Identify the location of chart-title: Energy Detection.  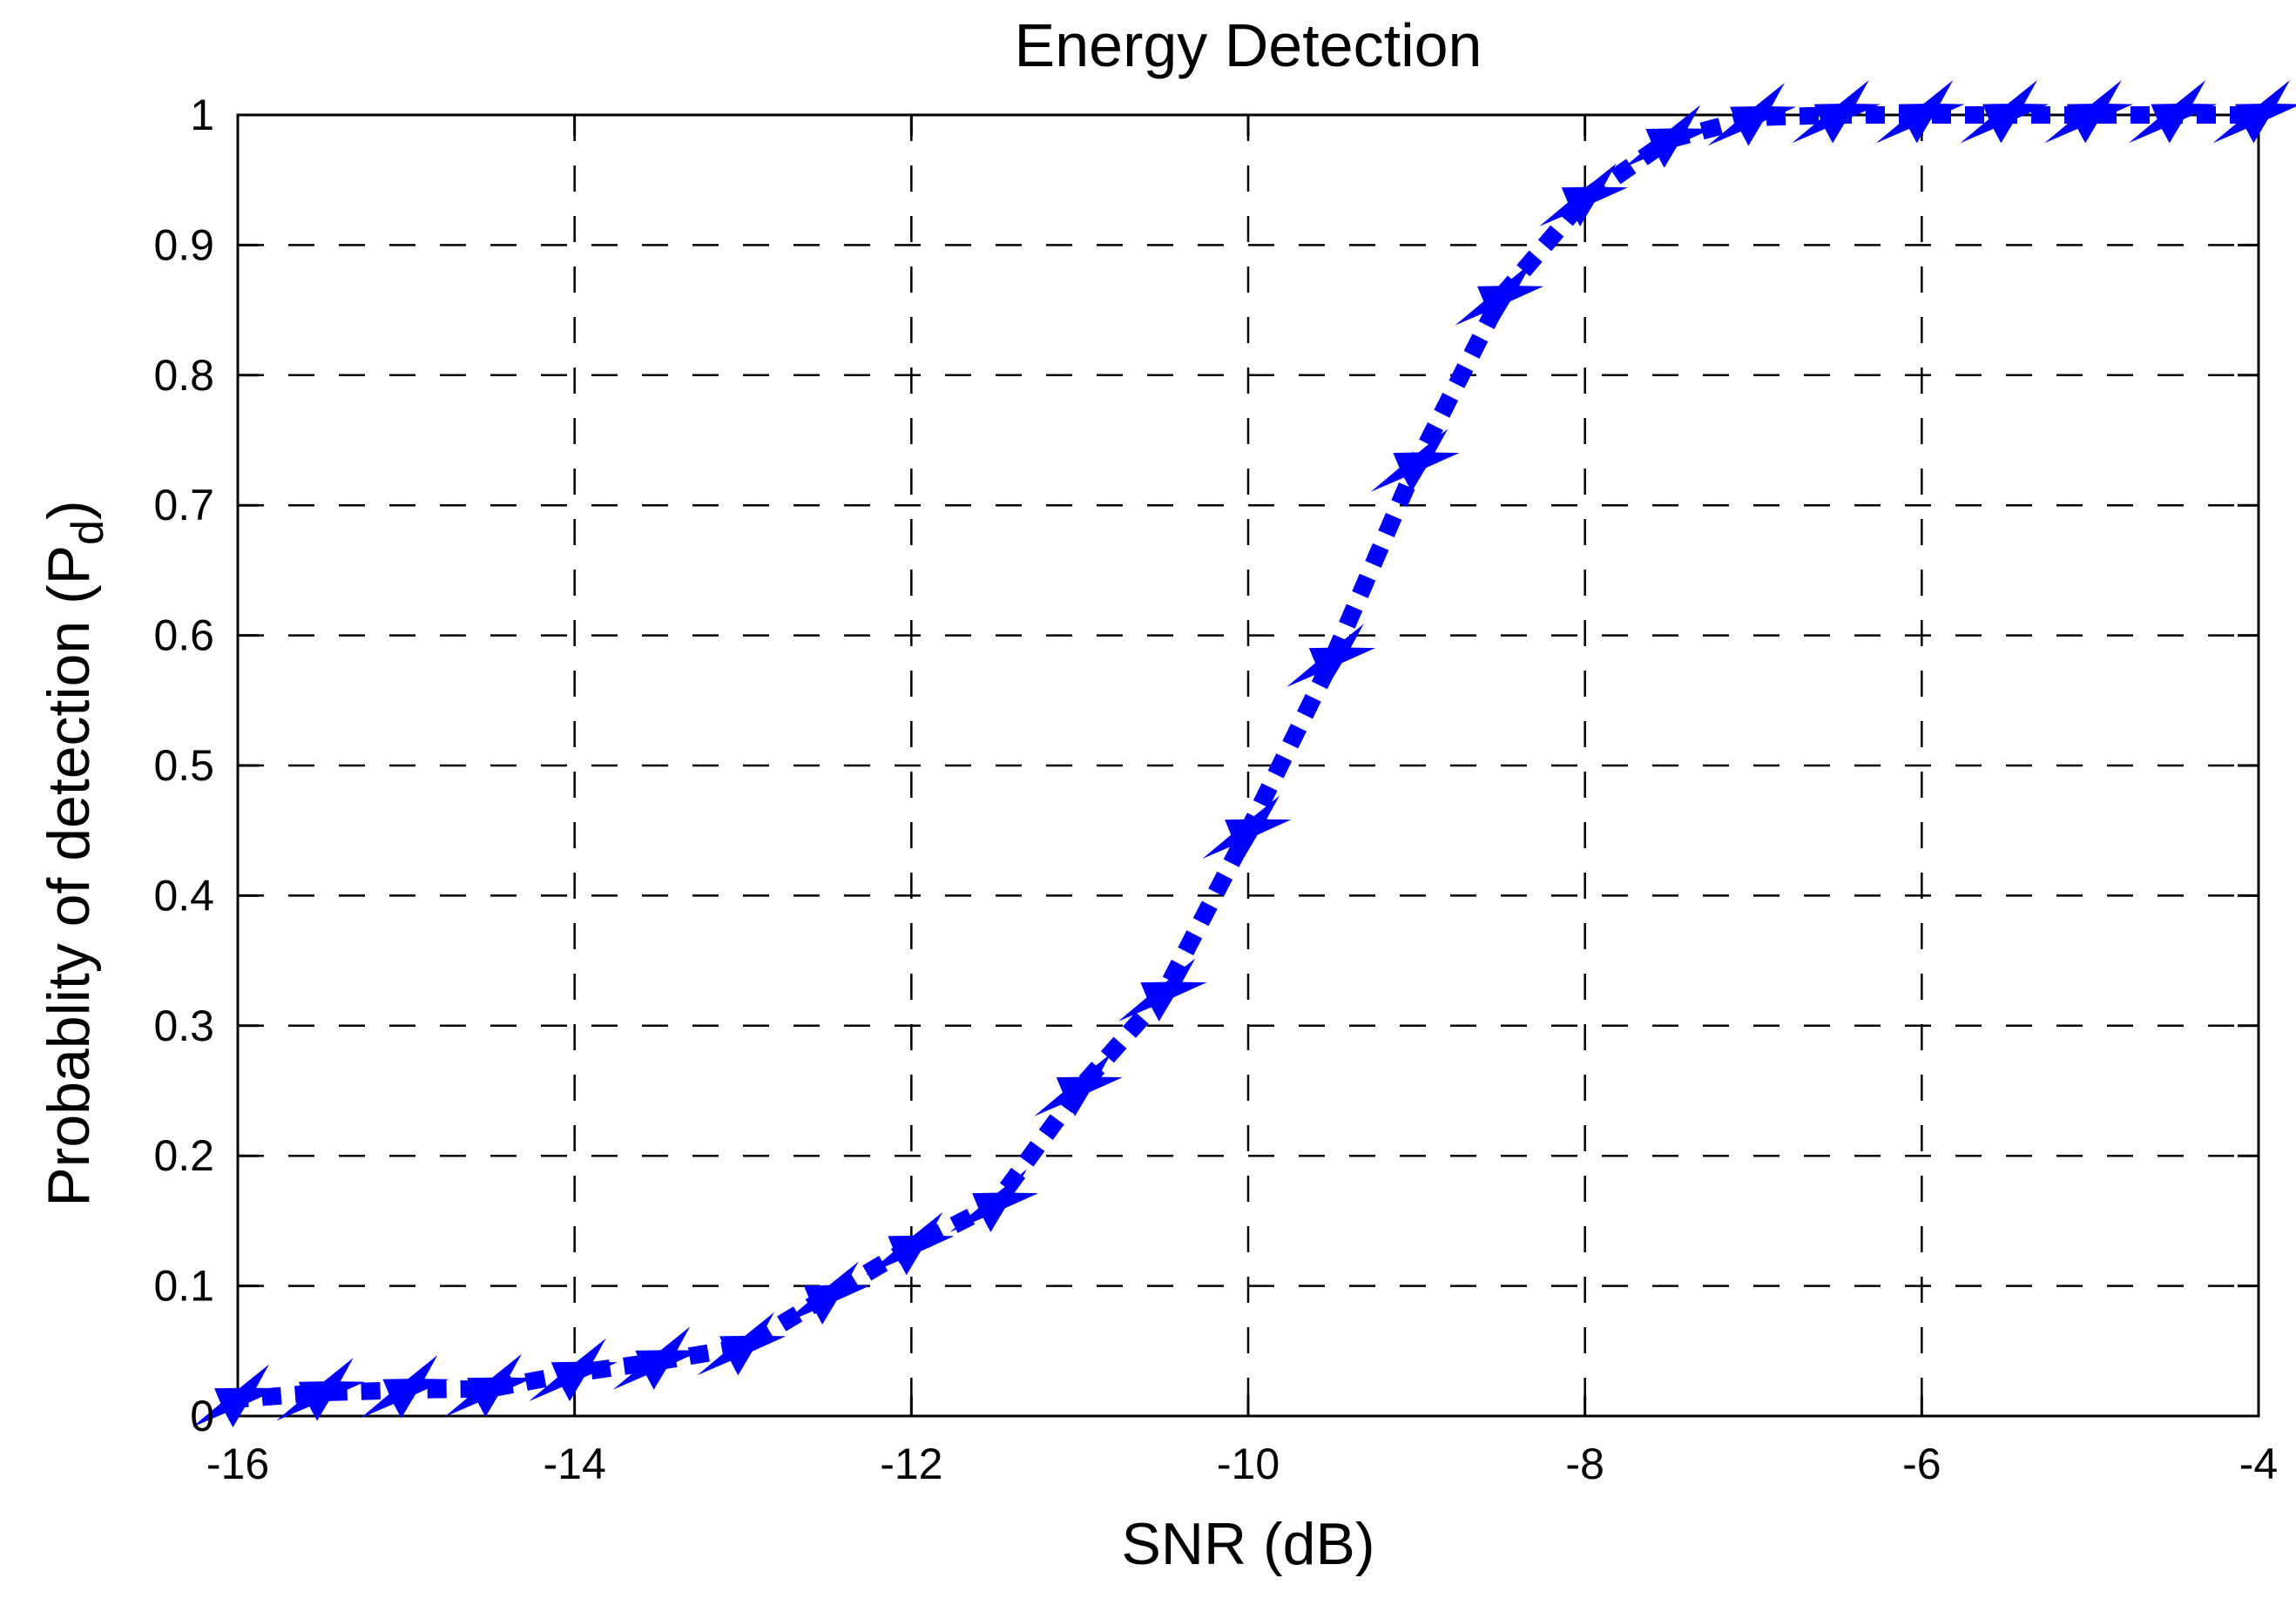
(1248, 45).